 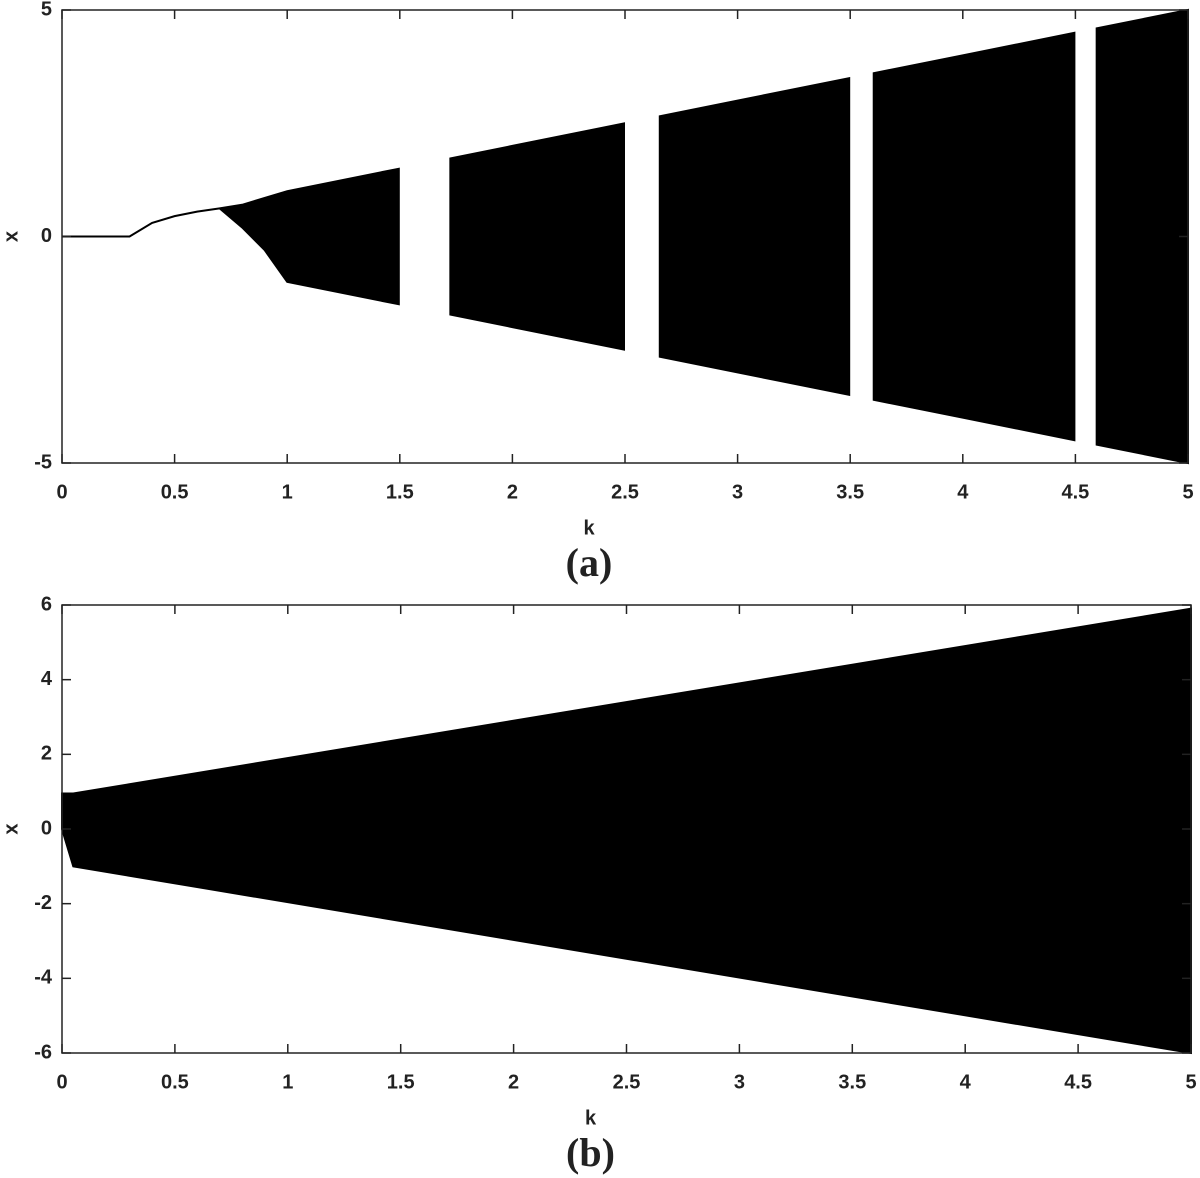 I want to click on y-tick-label: -5, so click(x=43, y=462).